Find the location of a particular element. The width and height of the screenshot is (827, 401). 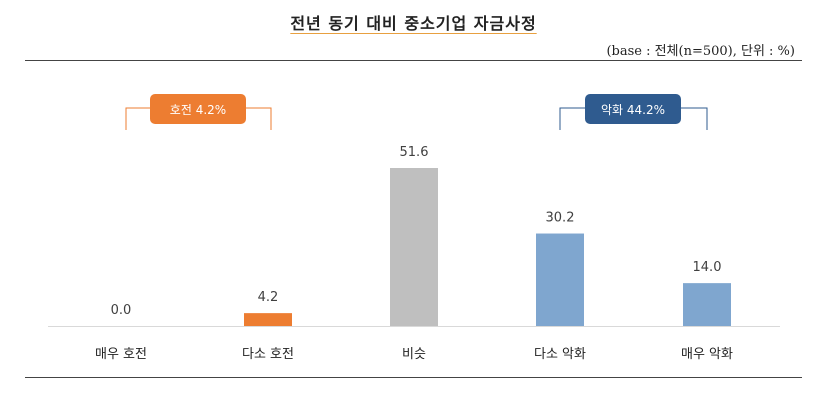

category-label-3: 비슷 is located at coordinates (414, 354).